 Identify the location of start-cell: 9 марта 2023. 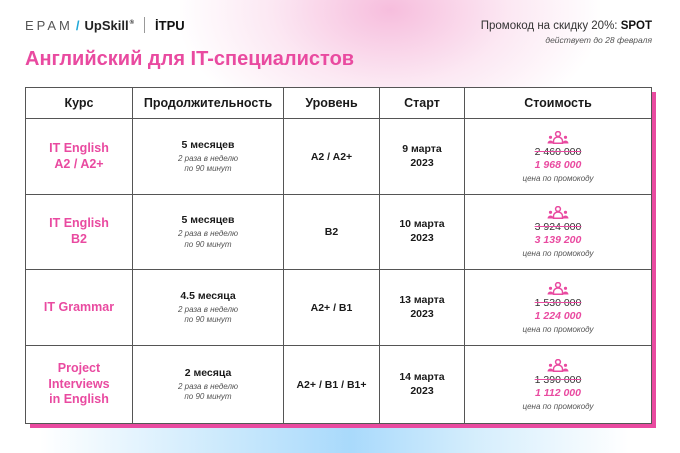
(422, 156).